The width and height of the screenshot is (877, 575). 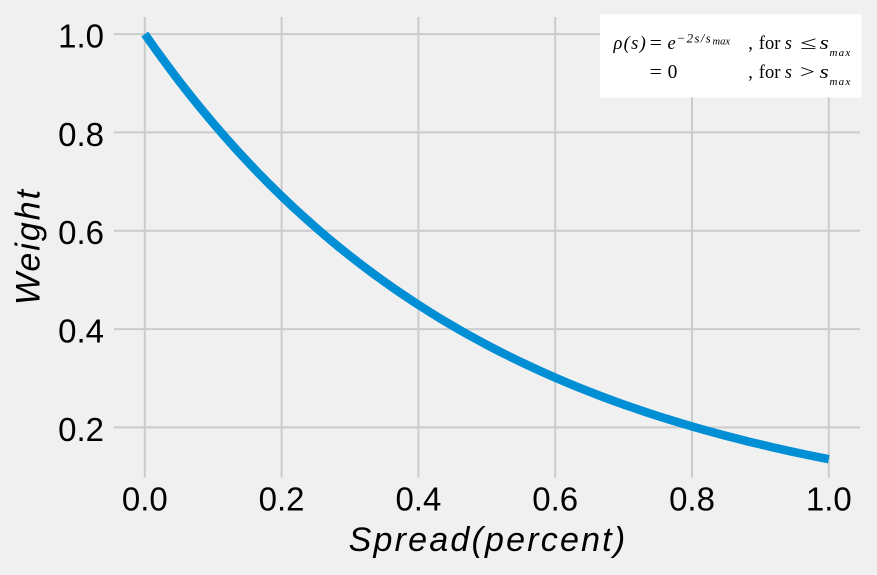 I want to click on svg-text: Spread(percent), so click(x=488, y=540).